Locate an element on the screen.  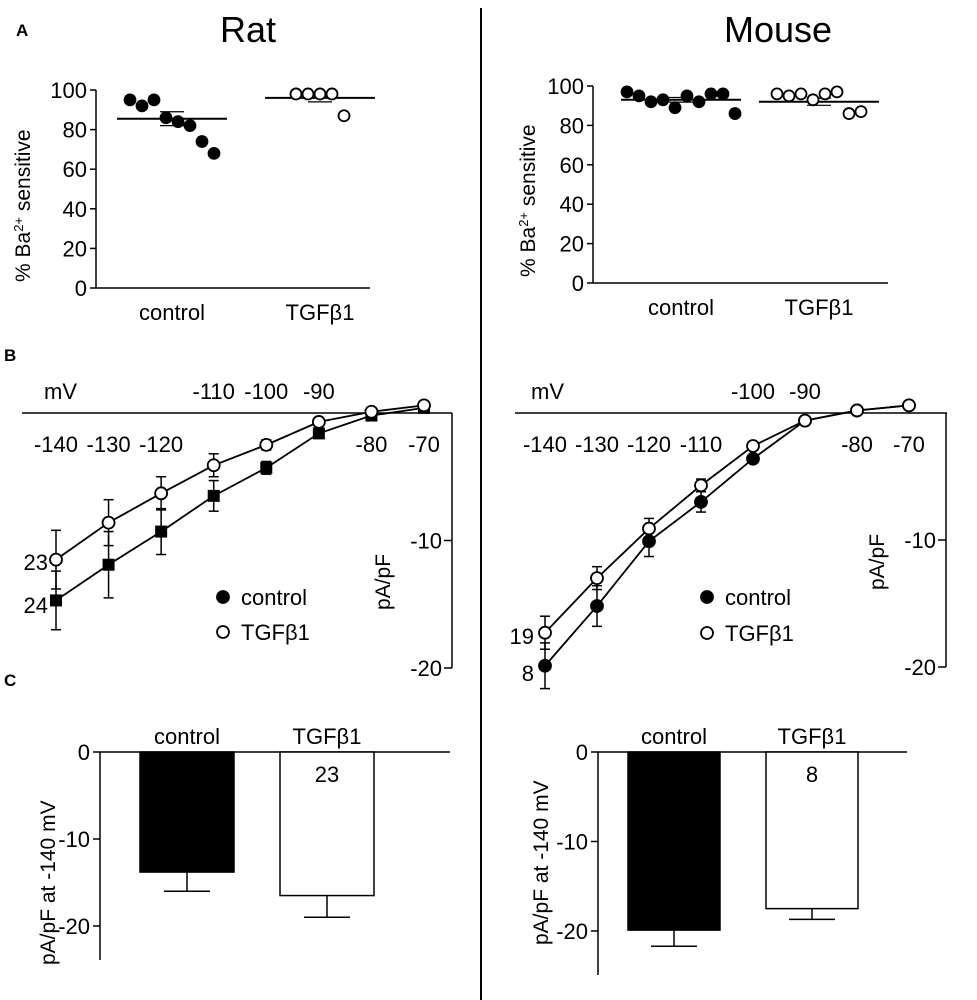
panel-label-c: C is located at coordinates (10, 680).